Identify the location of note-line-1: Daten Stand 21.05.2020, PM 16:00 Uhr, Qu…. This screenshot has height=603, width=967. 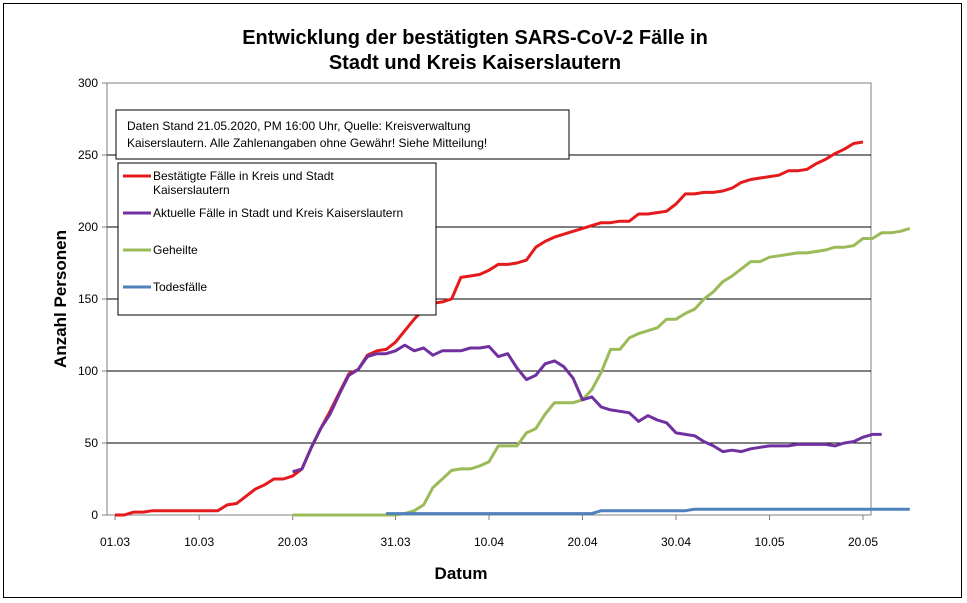
(299, 126).